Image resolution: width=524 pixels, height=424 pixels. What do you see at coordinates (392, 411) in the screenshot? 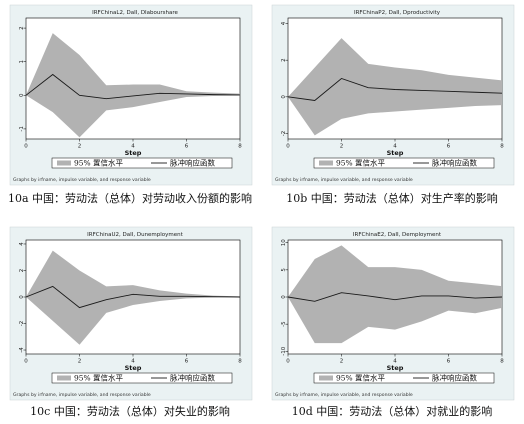
I see `figure-caption: 10d 中国：劳动法（总体）对就业的影响` at bounding box center [392, 411].